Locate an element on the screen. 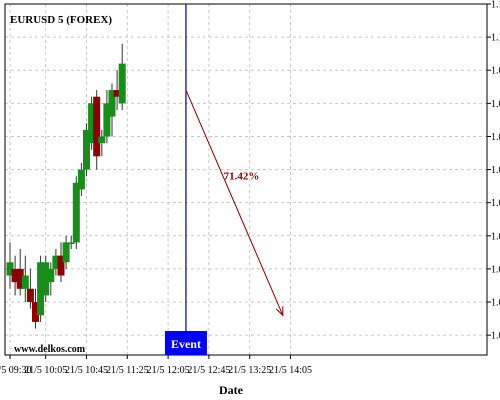 The width and height of the screenshot is (500, 400). x-tick-label: 21/5 14:05 is located at coordinates (290, 370).